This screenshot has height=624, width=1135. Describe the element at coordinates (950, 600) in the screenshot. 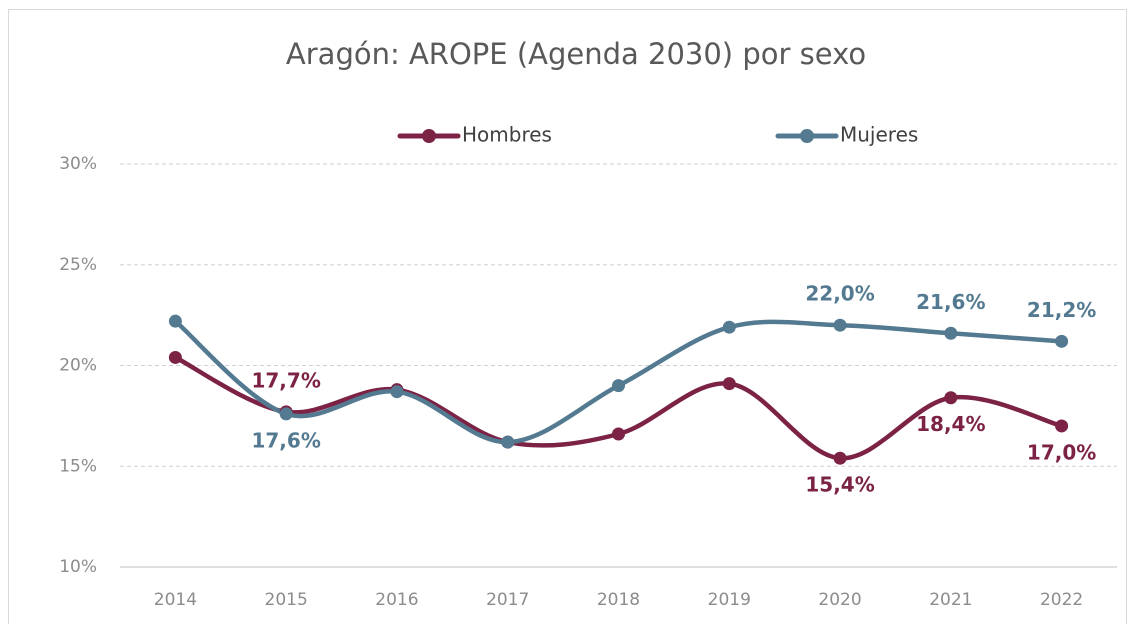

I see `x-tick-label: 2021` at that location.